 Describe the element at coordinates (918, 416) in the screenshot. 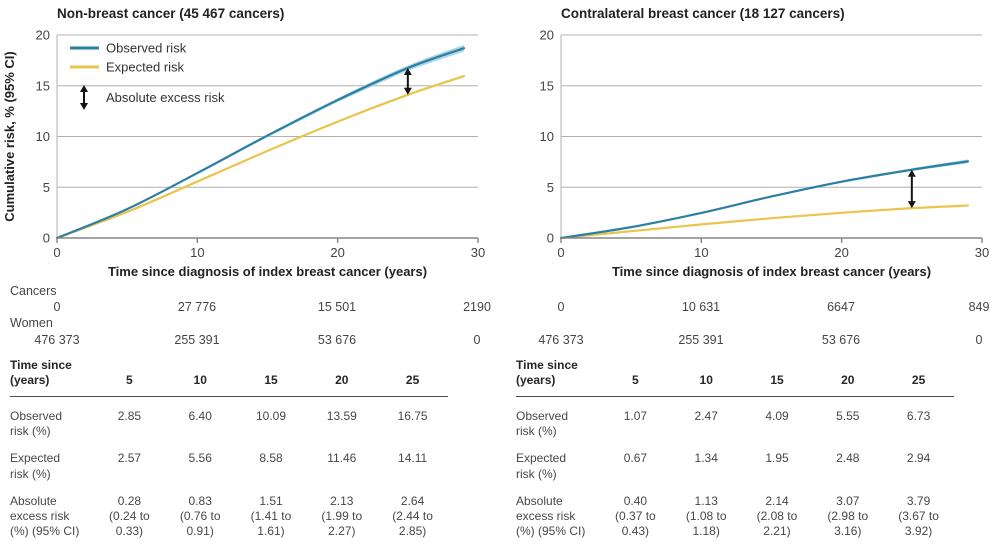

I see `observed-value: 6.73` at that location.